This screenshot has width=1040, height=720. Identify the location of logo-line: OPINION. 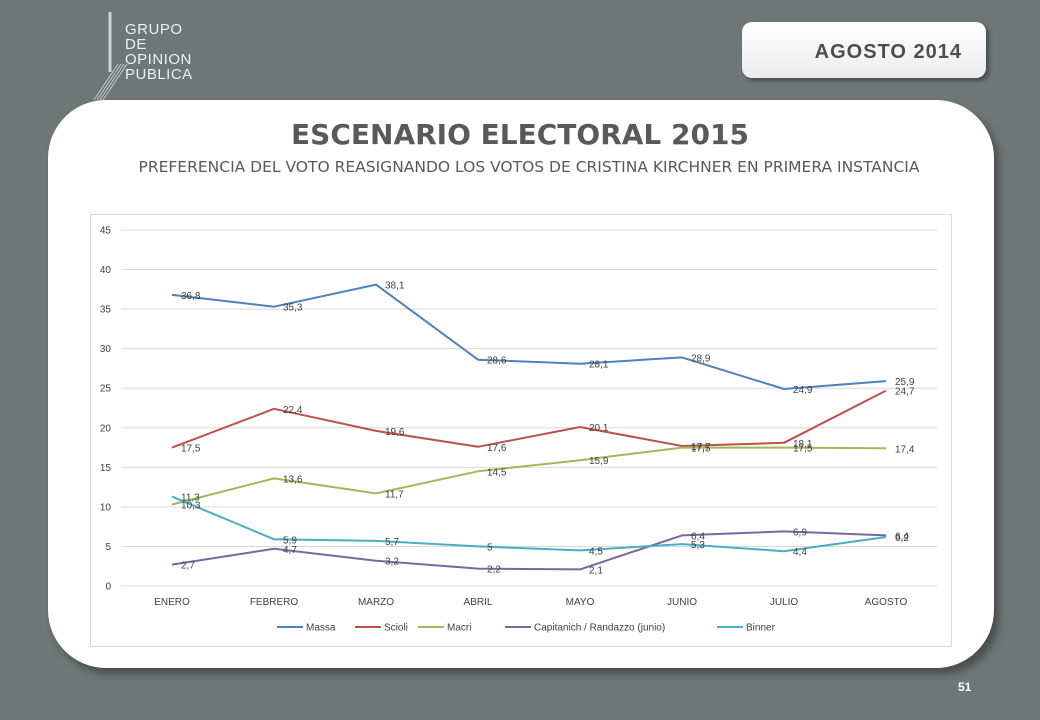
(158, 59).